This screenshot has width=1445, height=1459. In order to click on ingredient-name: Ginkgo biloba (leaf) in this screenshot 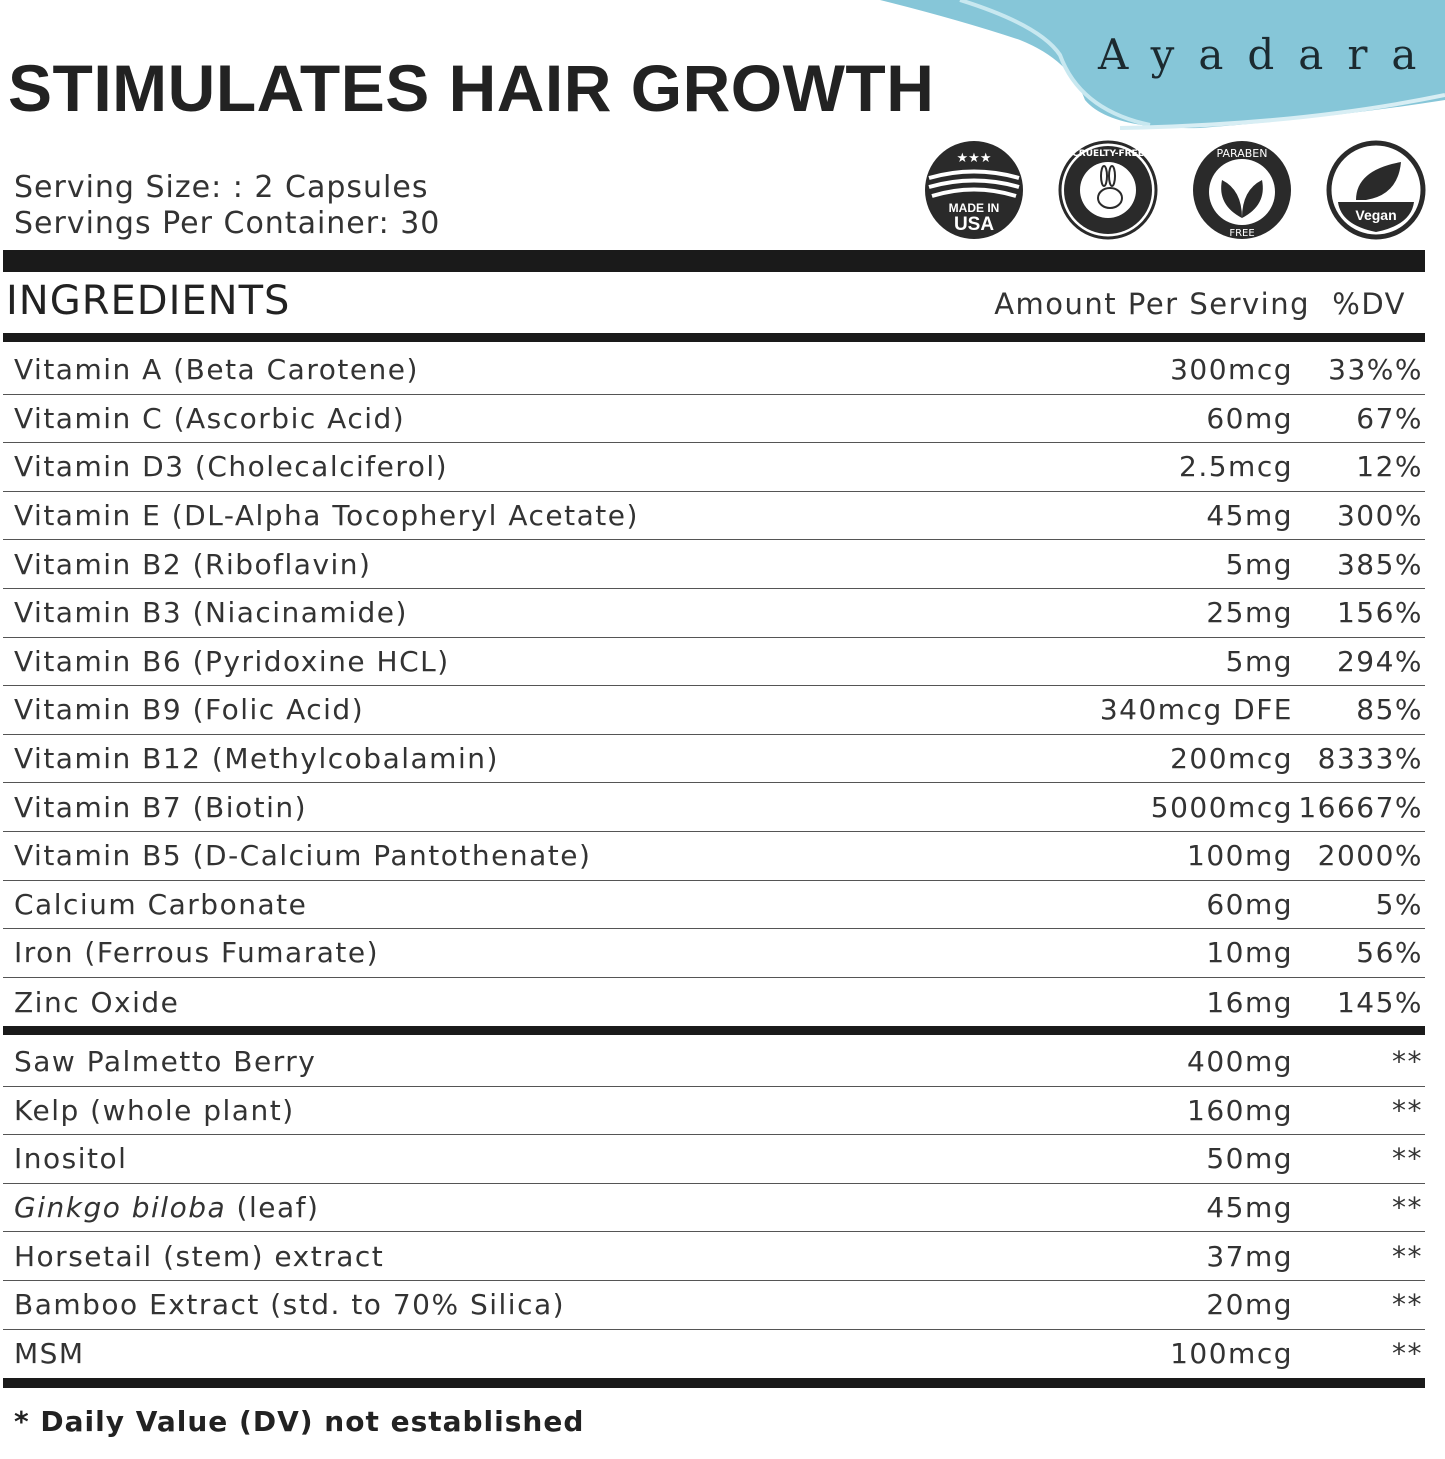, I will do `click(167, 1208)`.